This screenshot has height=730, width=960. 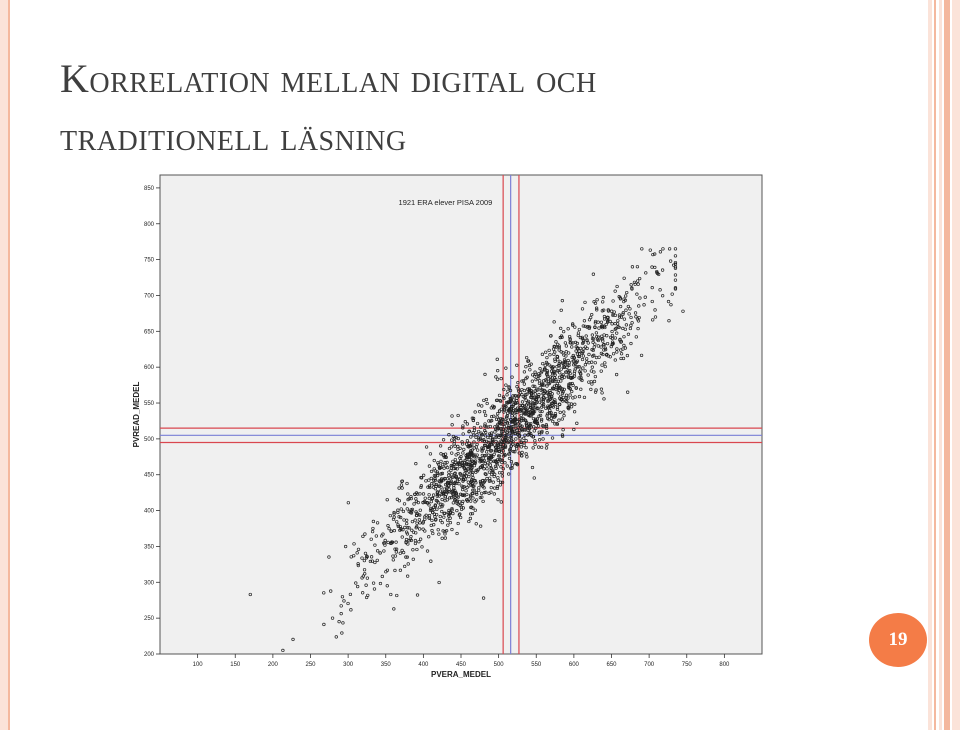 What do you see at coordinates (149, 296) in the screenshot?
I see `y-tick-label: 700` at bounding box center [149, 296].